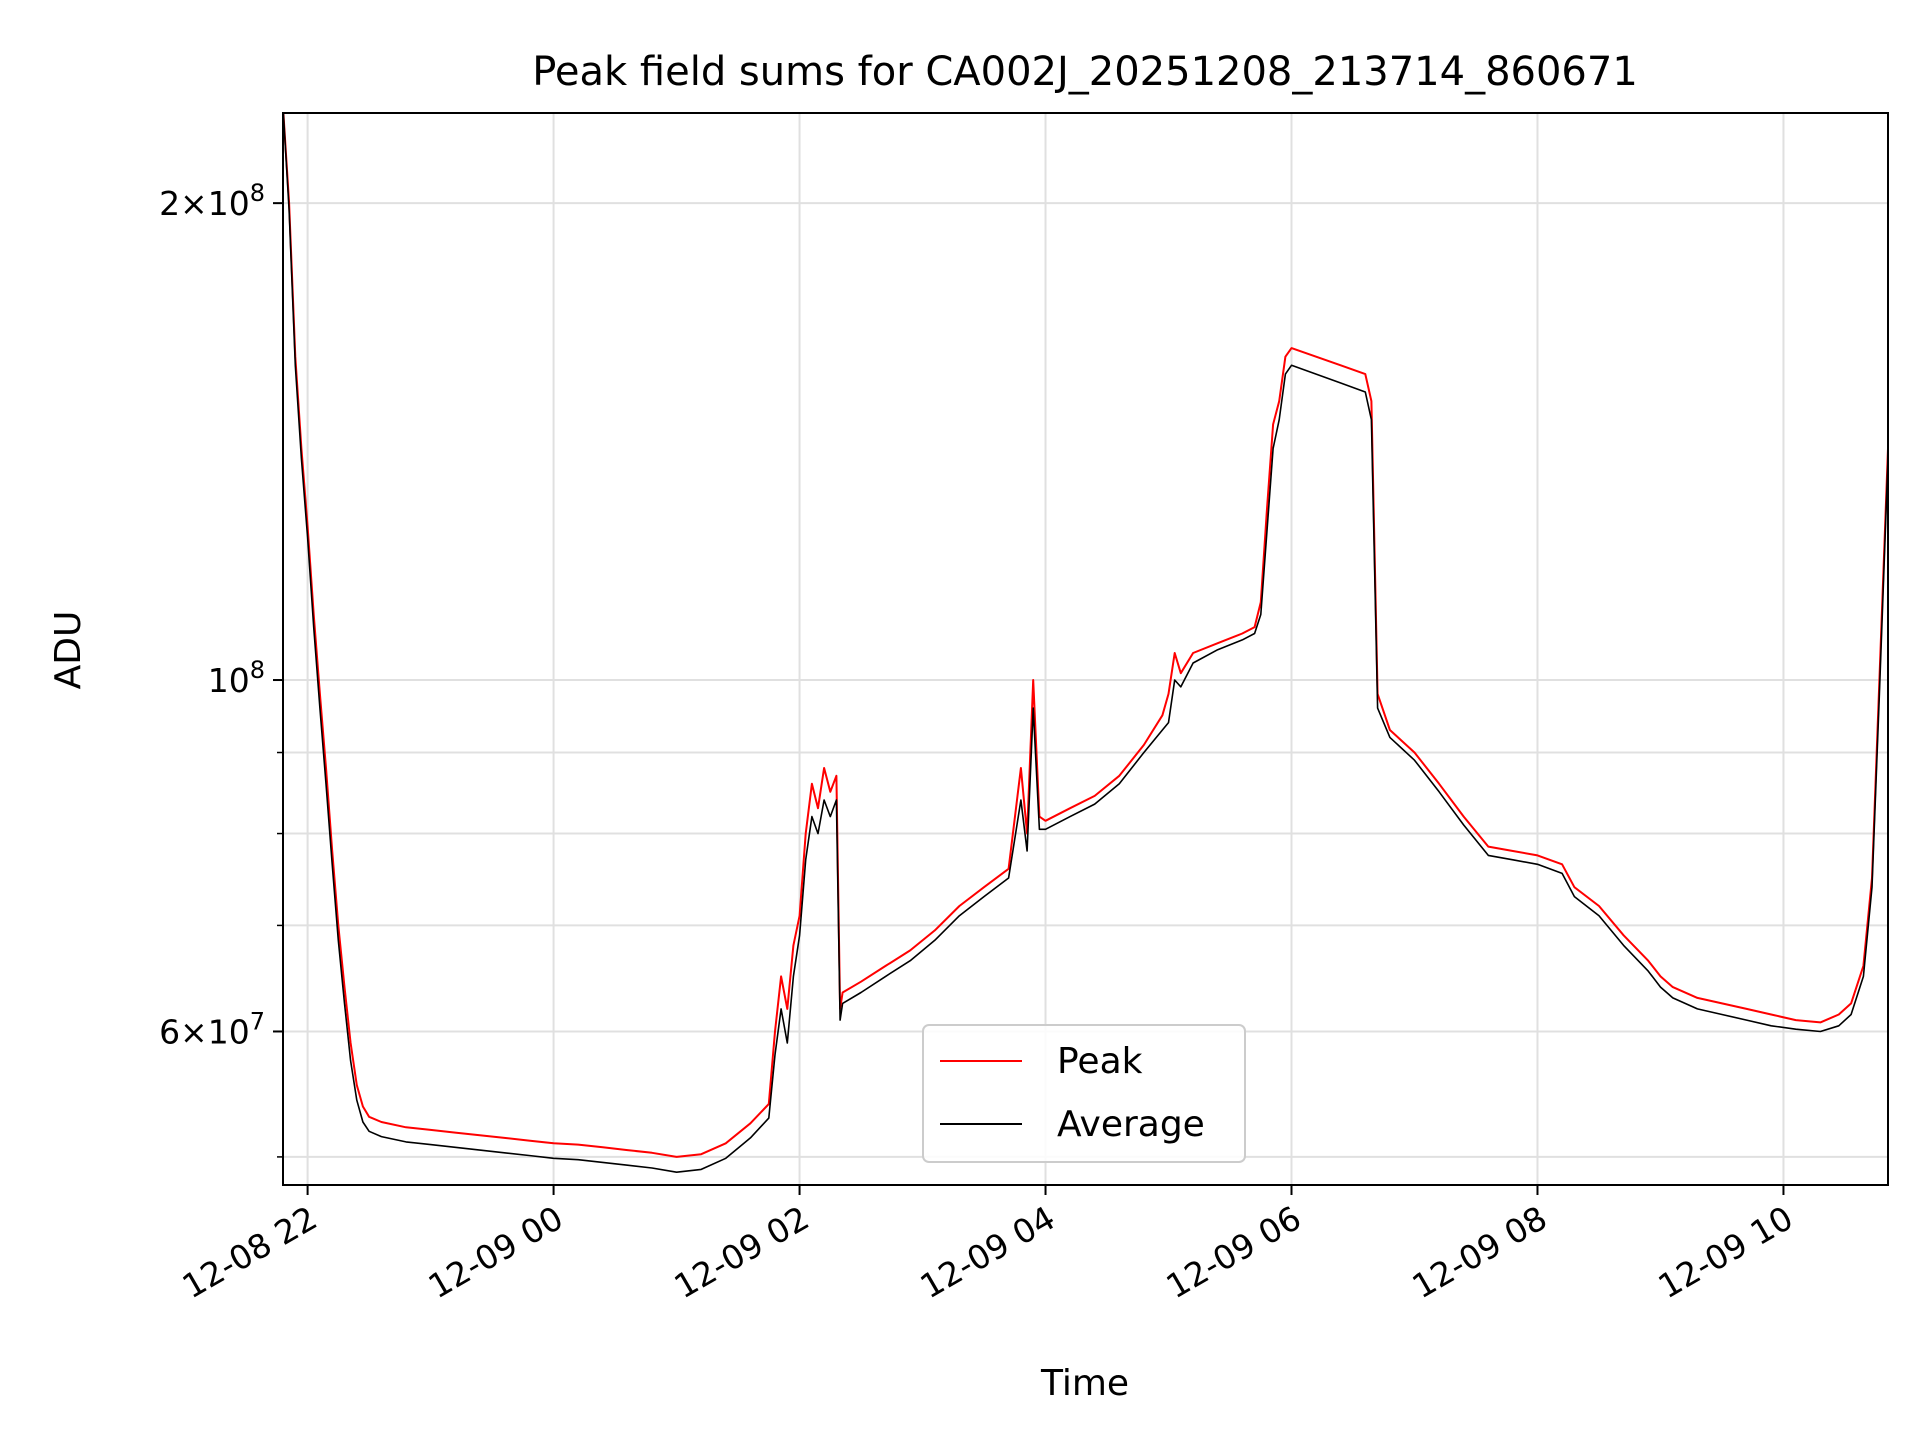 The width and height of the screenshot is (1920, 1440). I want to click on y-tick-label: 108, so click(236, 678).